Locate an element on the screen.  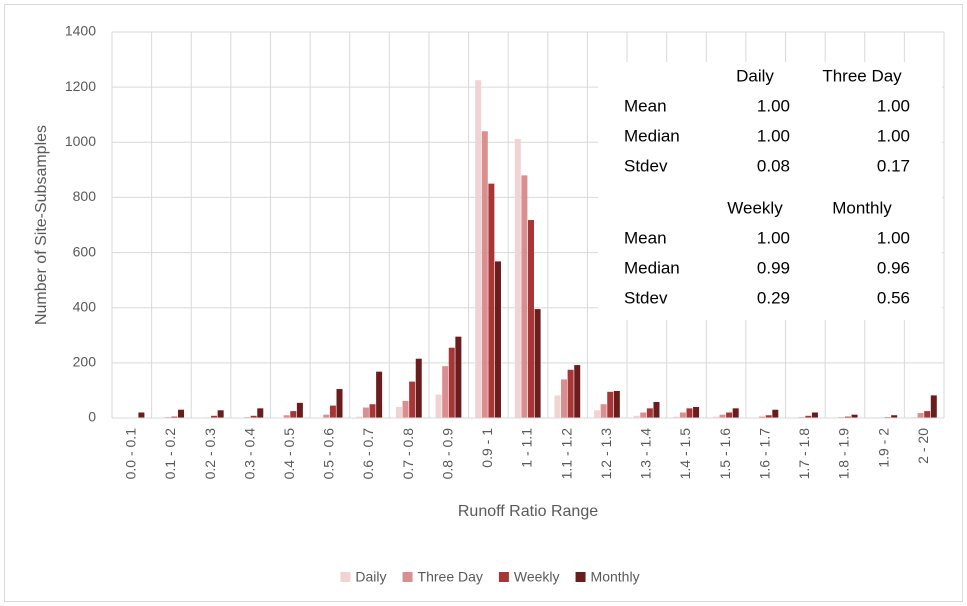
x-tick-label: 0.2 - 0.3 is located at coordinates (210, 454).